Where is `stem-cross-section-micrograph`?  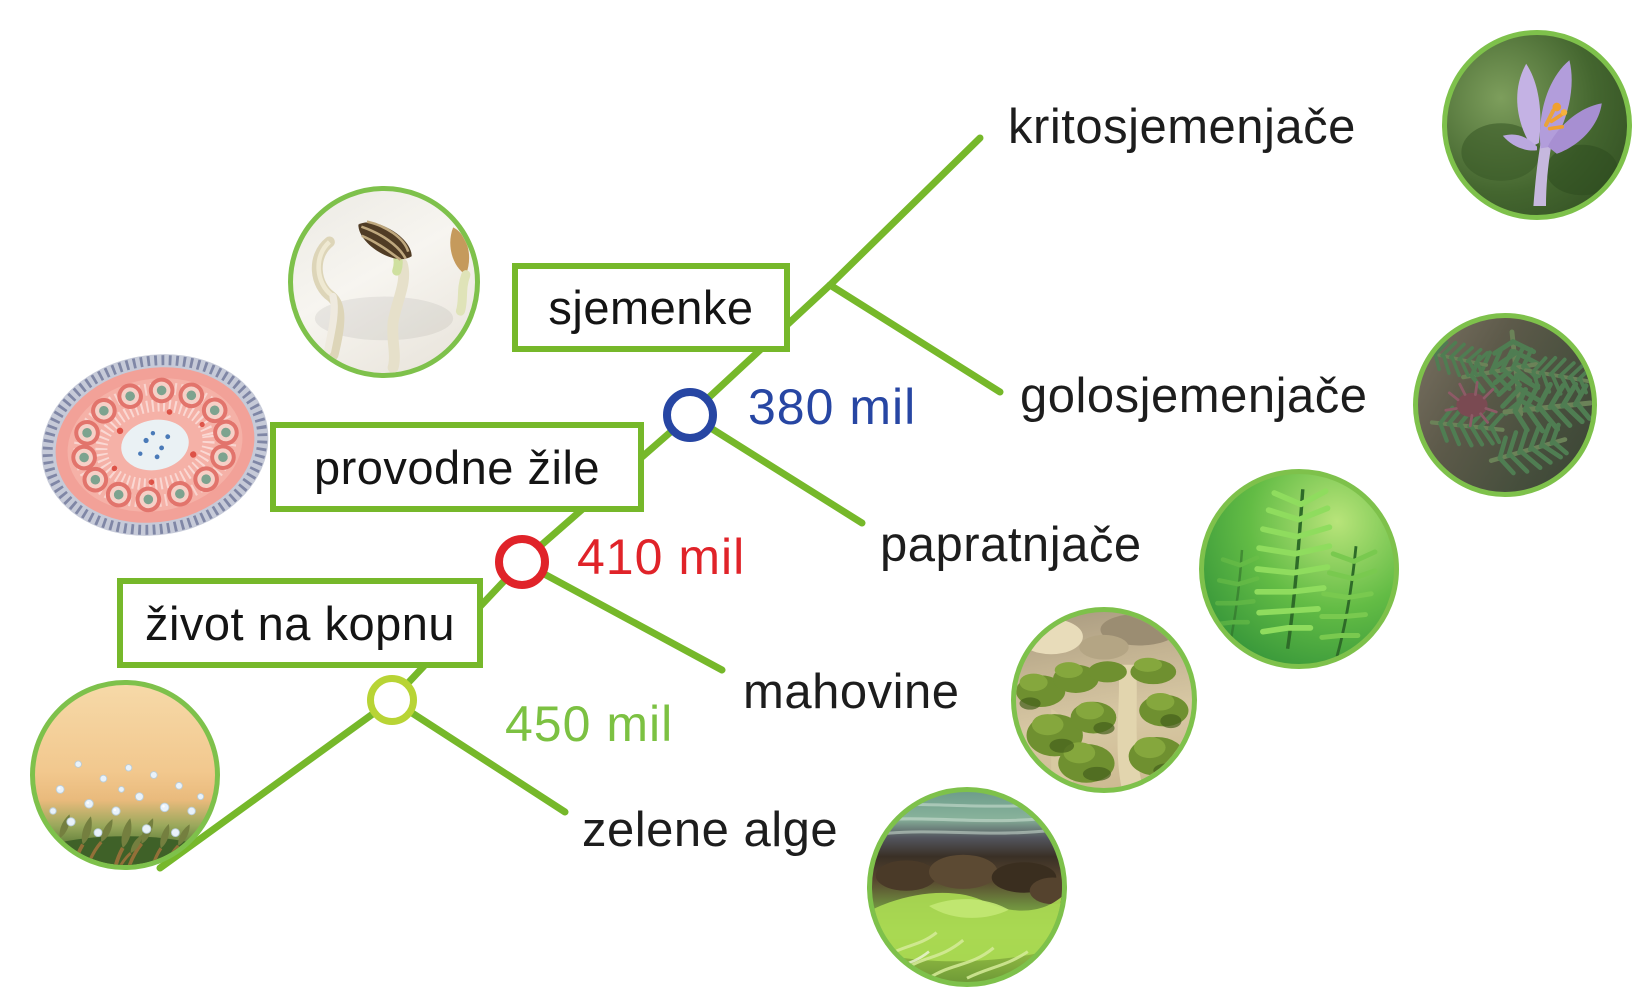 stem-cross-section-micrograph is located at coordinates (155, 440).